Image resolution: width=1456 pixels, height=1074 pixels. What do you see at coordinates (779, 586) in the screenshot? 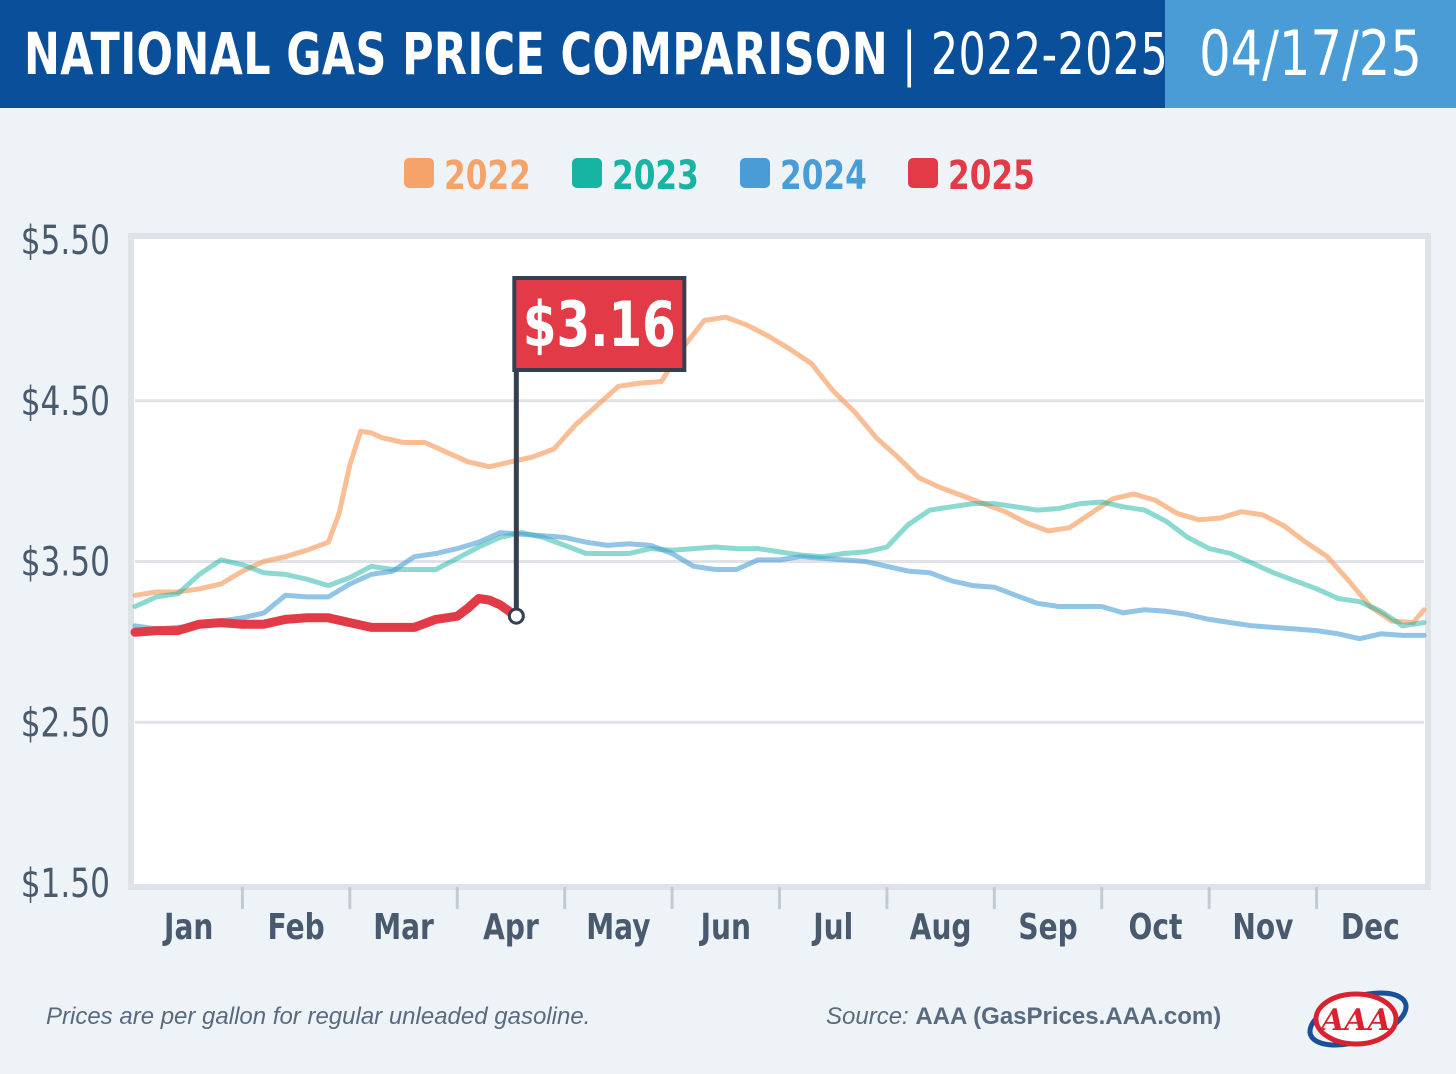
I see `series-line-2024` at bounding box center [779, 586].